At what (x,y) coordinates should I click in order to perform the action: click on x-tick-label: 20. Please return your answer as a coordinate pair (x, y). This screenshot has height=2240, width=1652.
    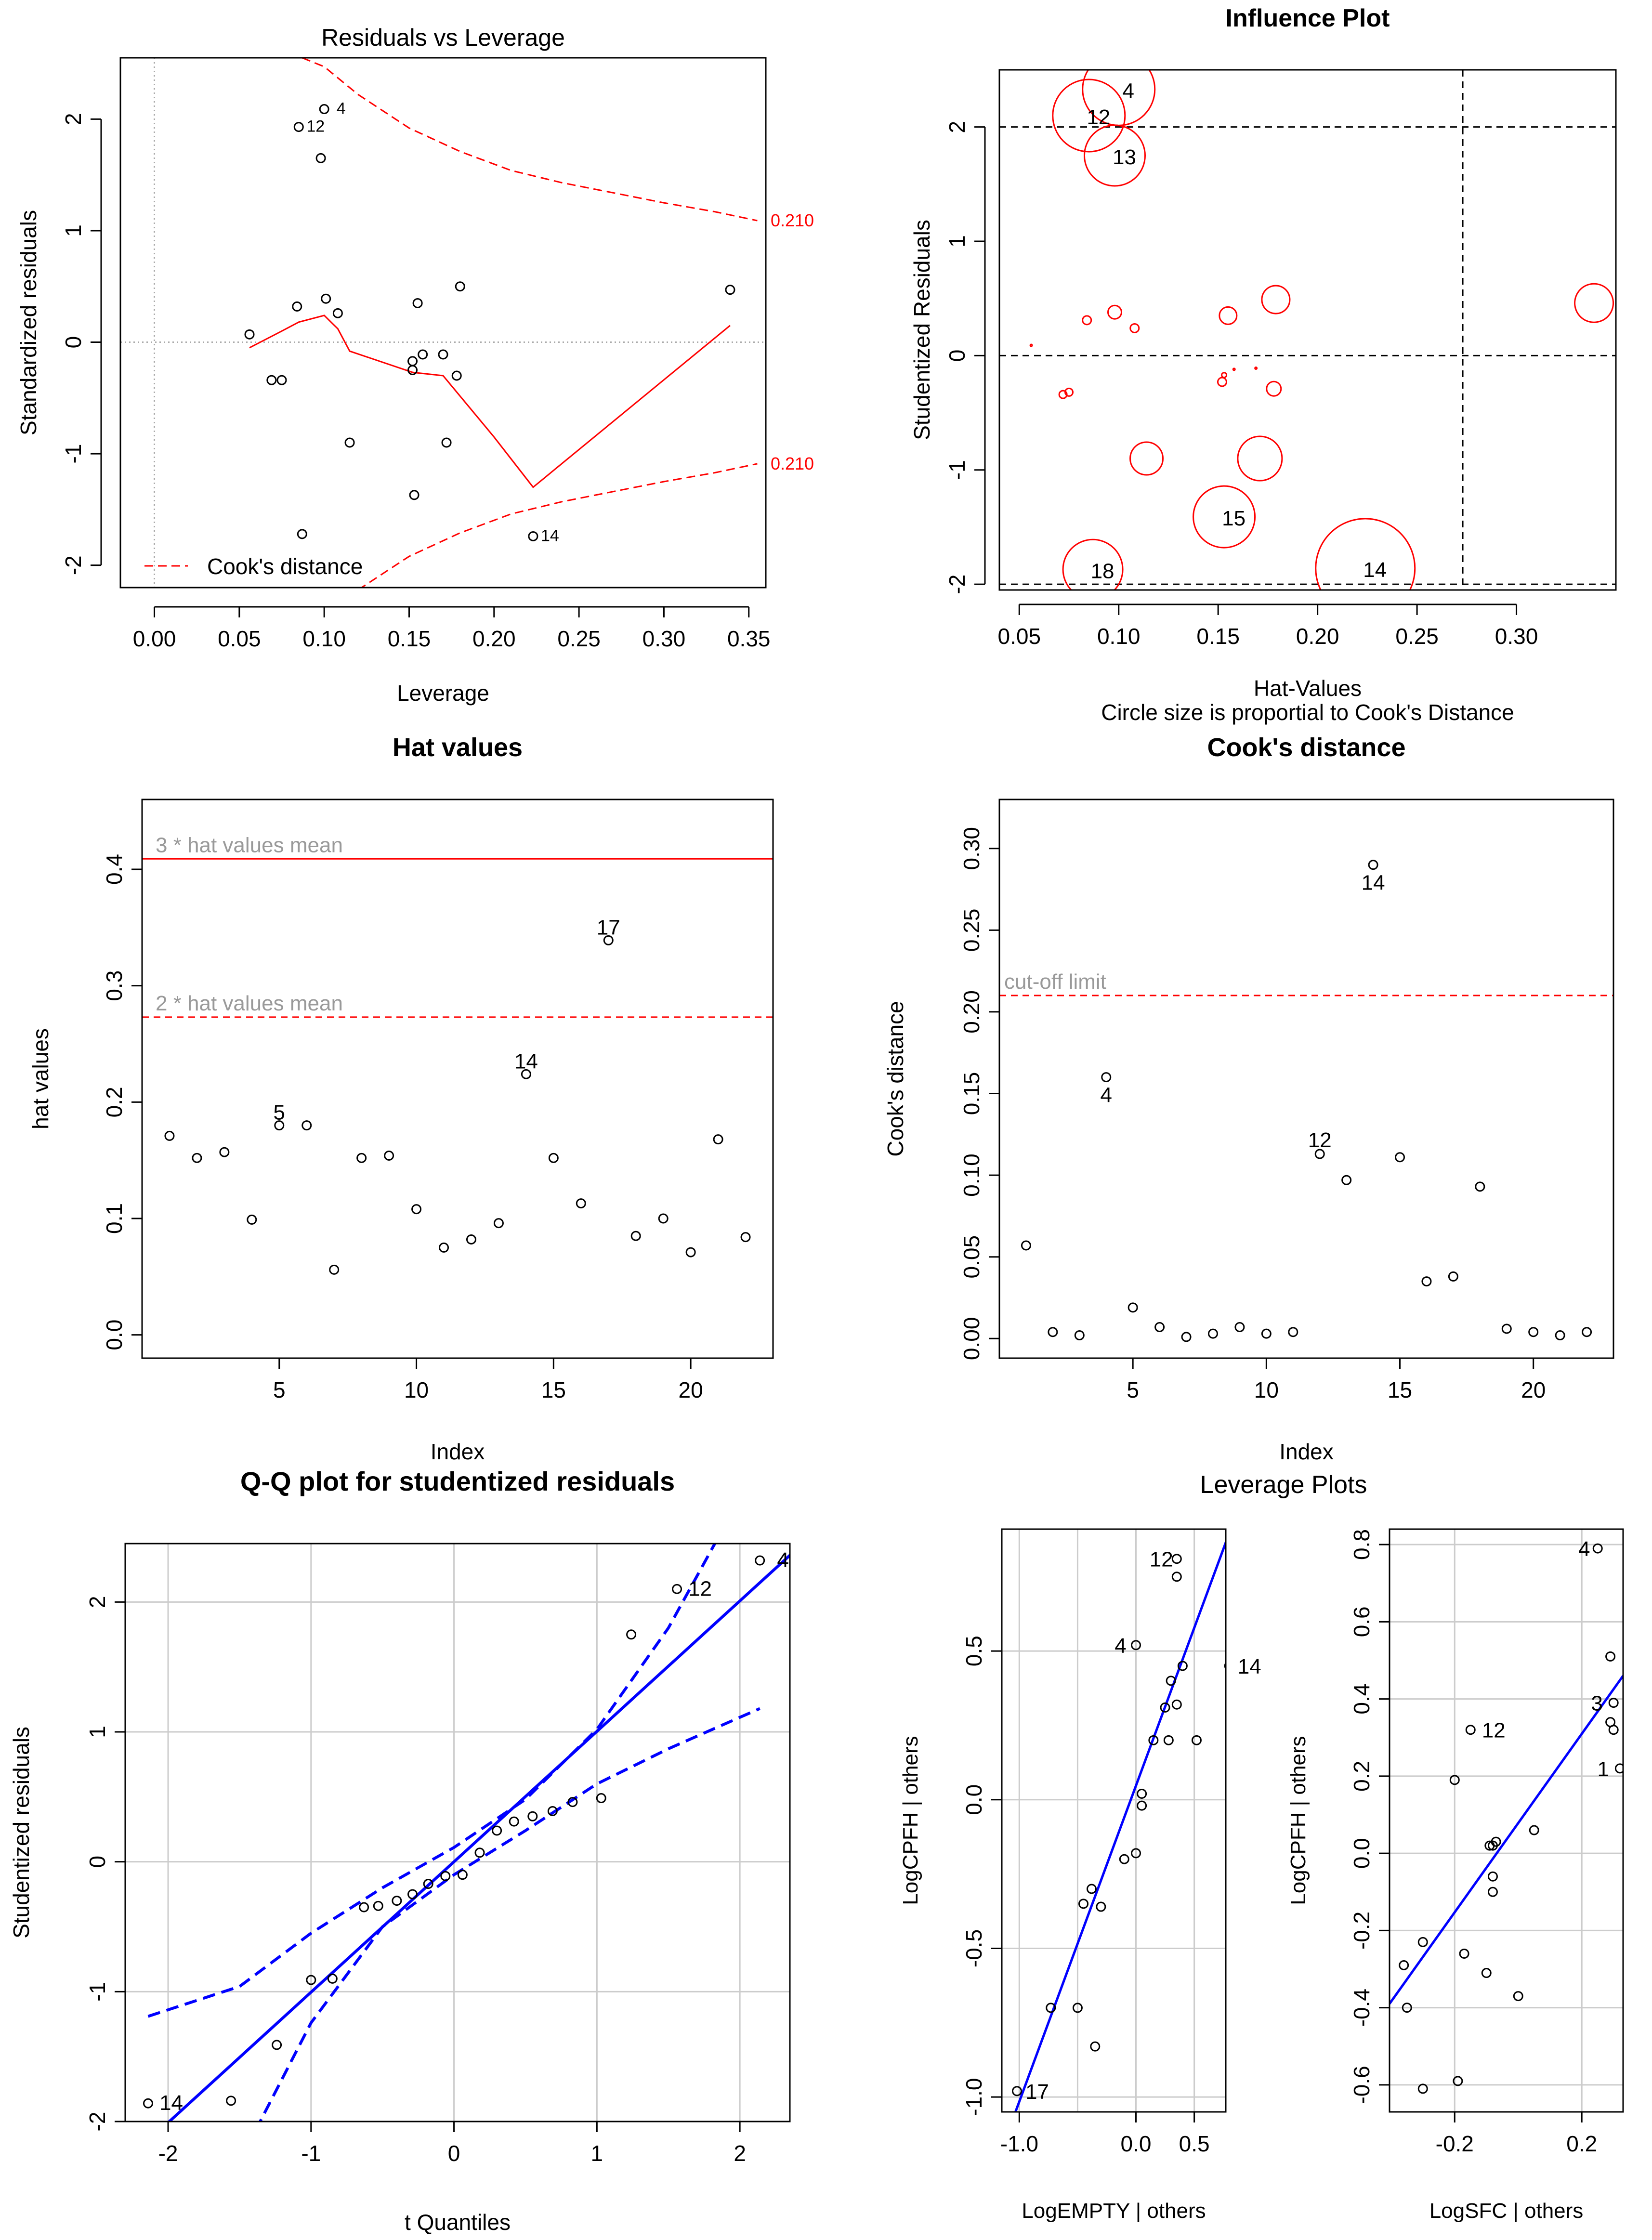
    Looking at the image, I should click on (691, 1389).